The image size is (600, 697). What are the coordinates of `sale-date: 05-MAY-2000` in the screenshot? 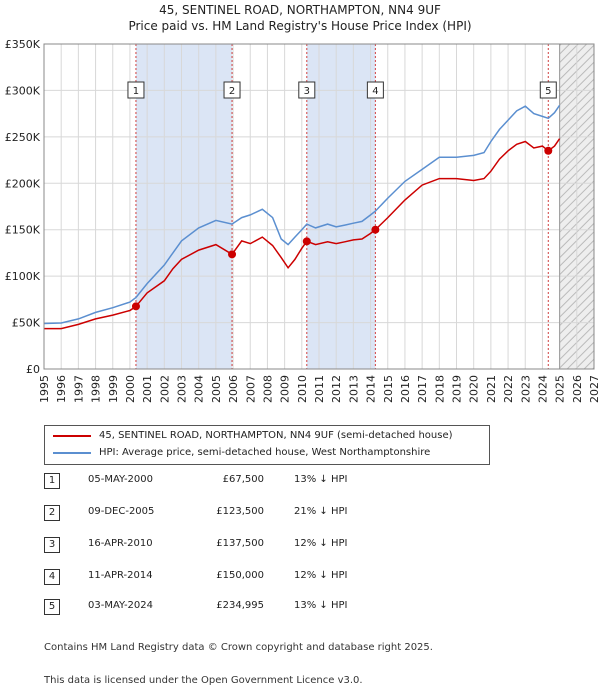 It's located at (121, 479).